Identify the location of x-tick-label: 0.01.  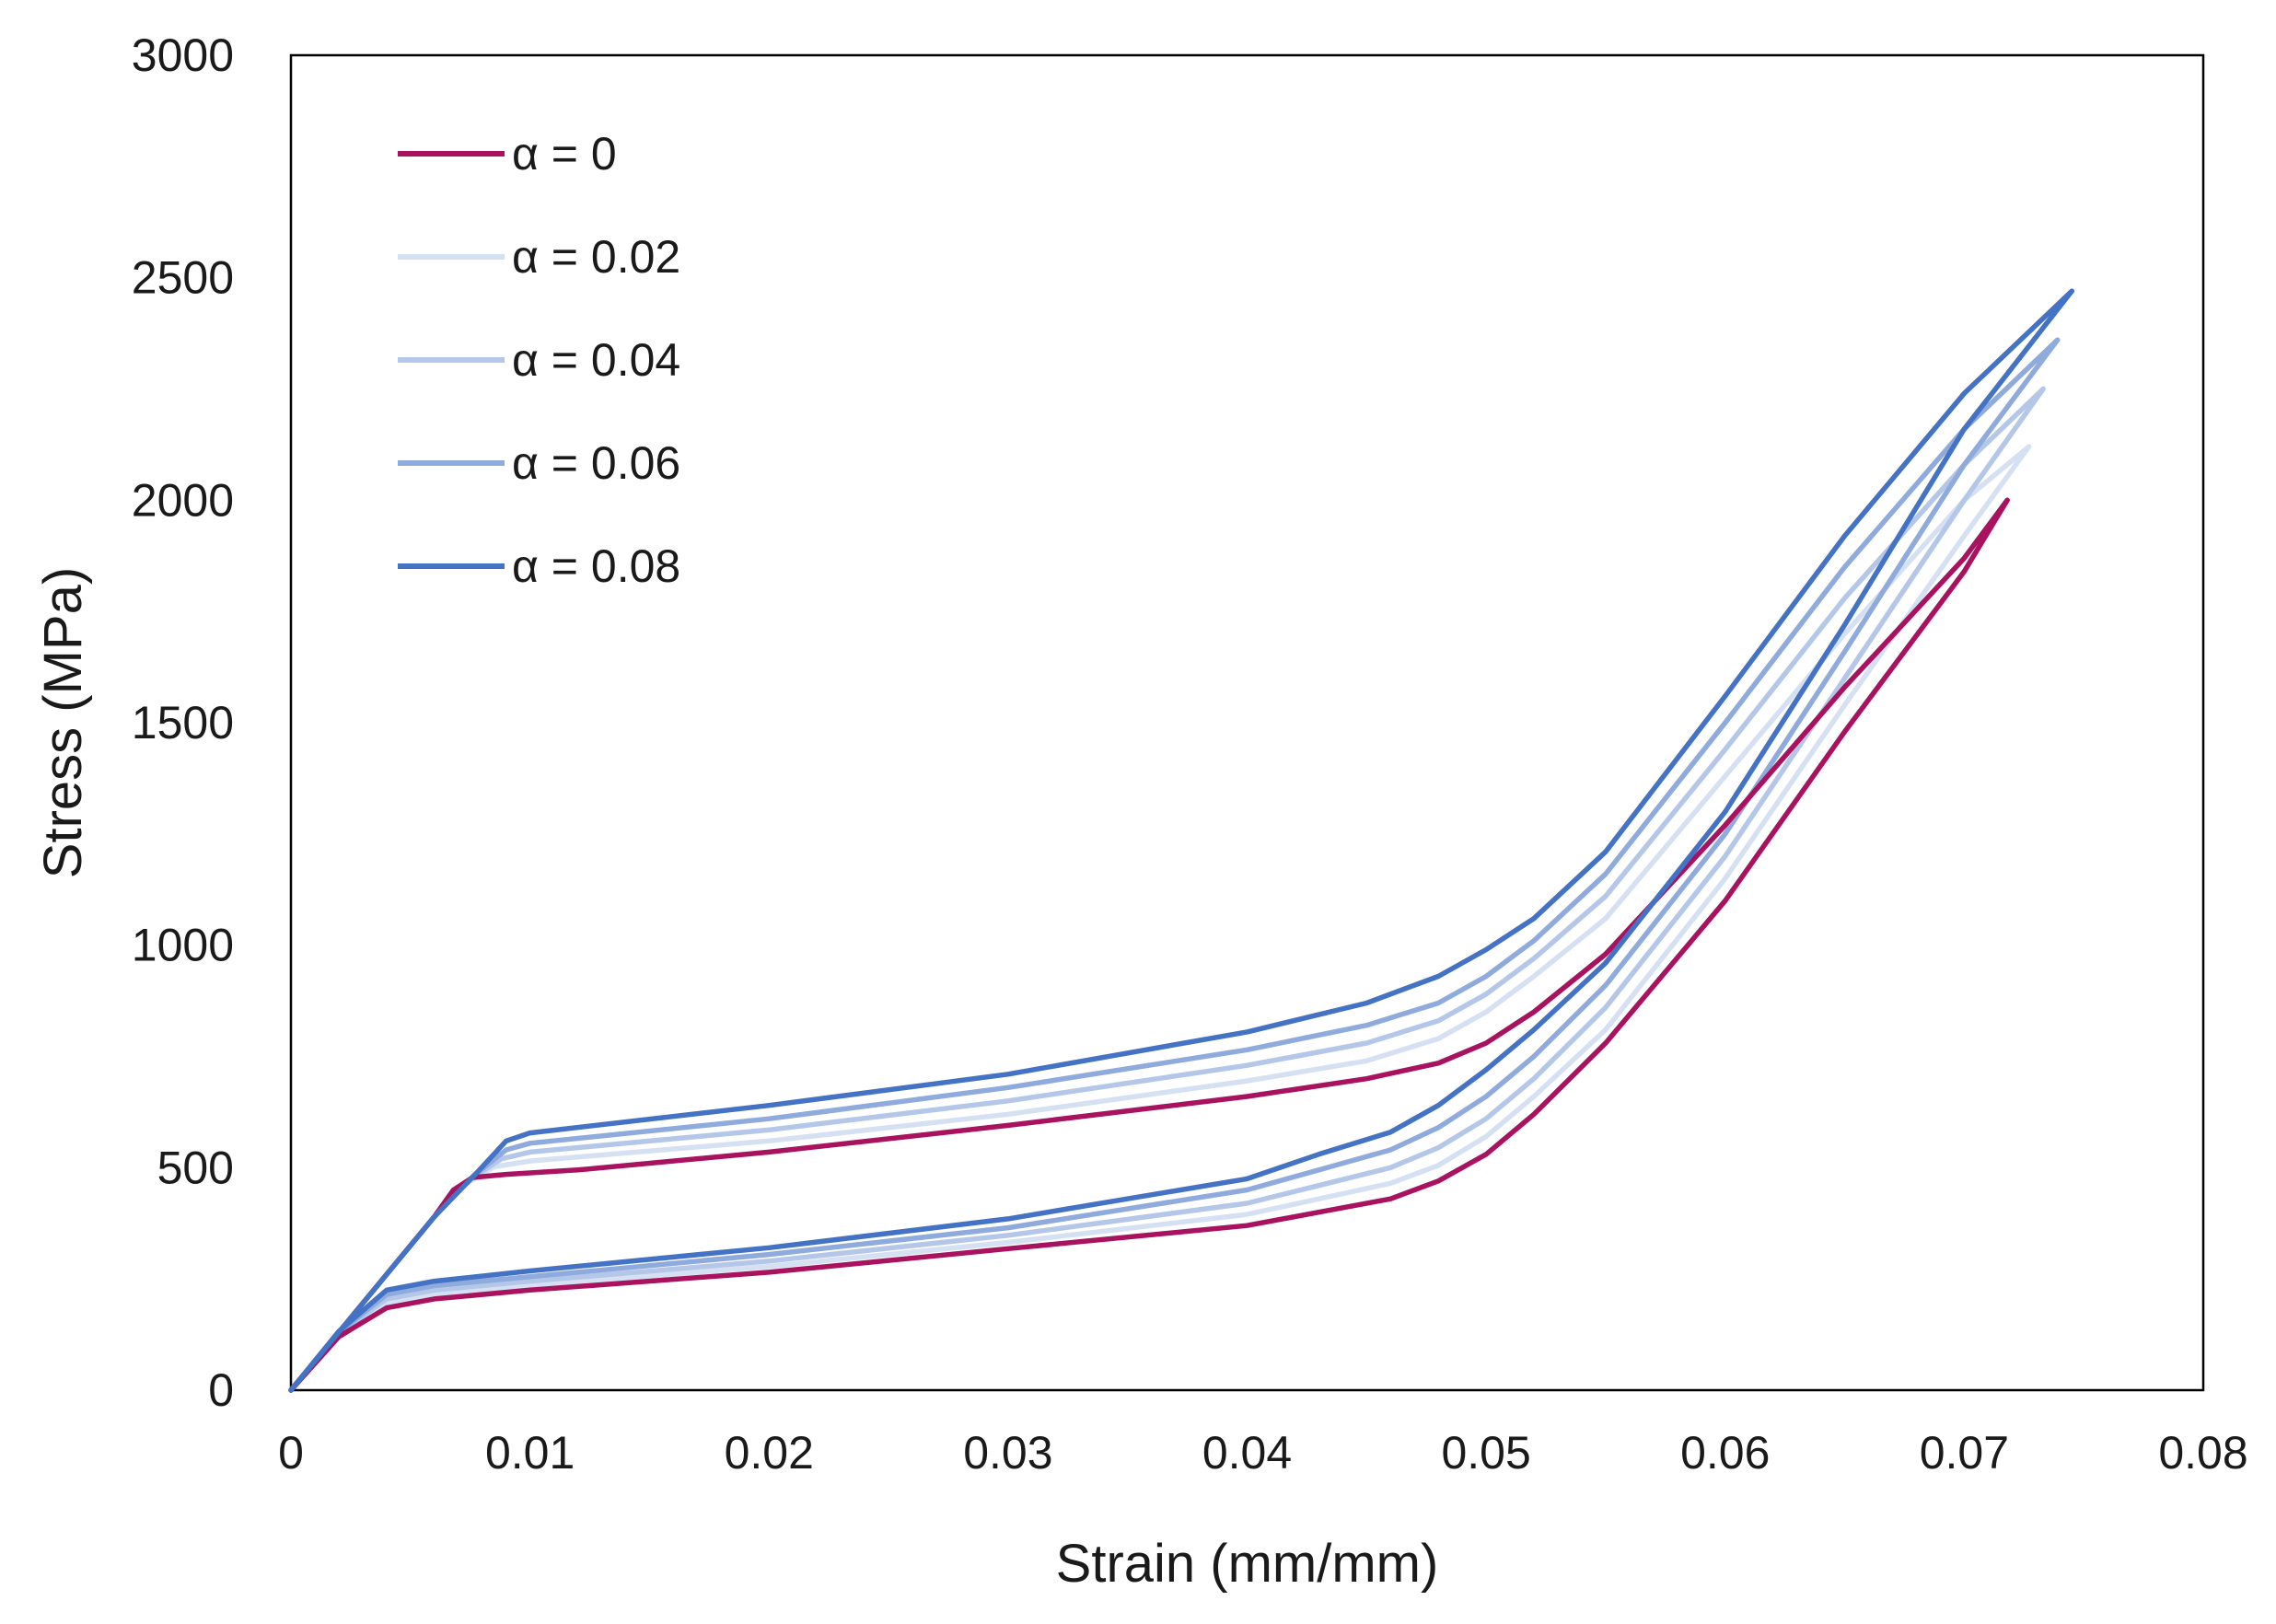
(530, 1453).